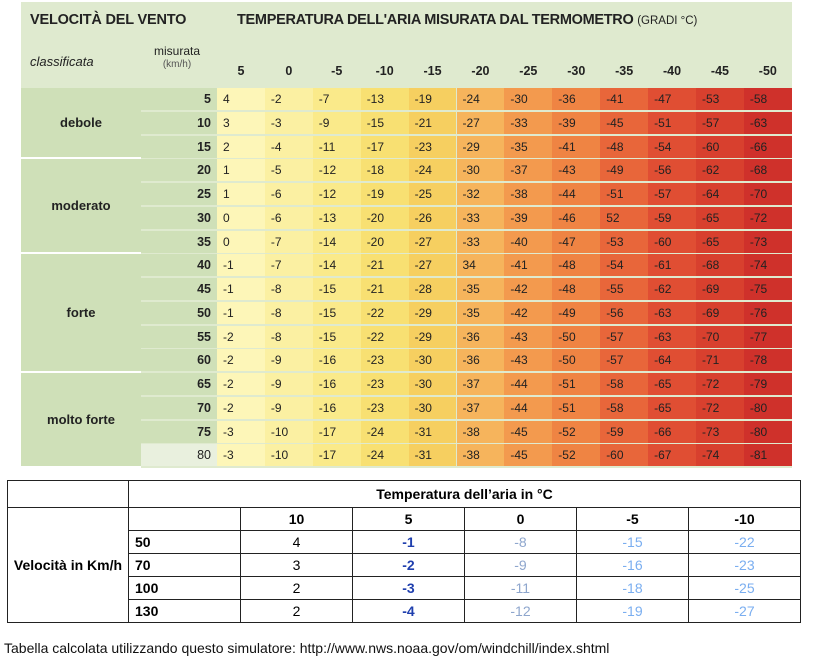 The image size is (814, 667). I want to click on value-cell: -8, so click(520, 542).